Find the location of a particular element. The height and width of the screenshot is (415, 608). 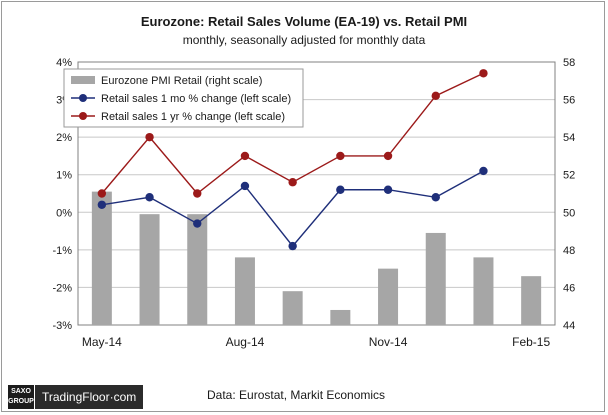

legend-label: Retail sales 1 yr % change (left scale) is located at coordinates (193, 117).